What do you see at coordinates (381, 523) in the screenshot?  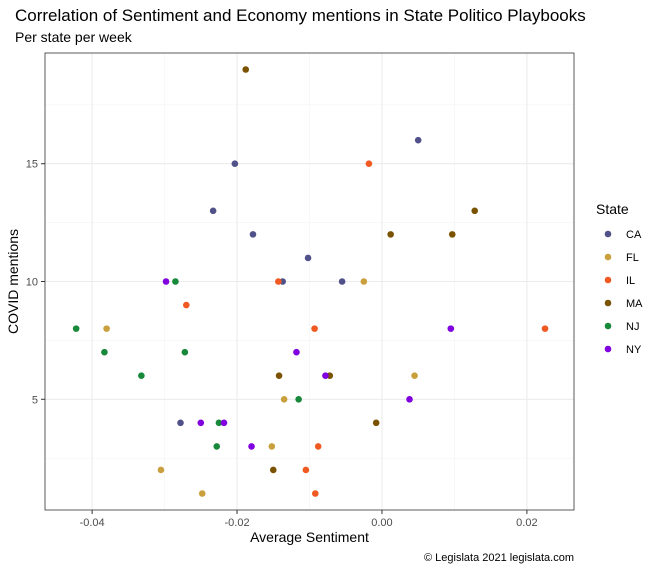 I see `x-tick-label: 0.00` at bounding box center [381, 523].